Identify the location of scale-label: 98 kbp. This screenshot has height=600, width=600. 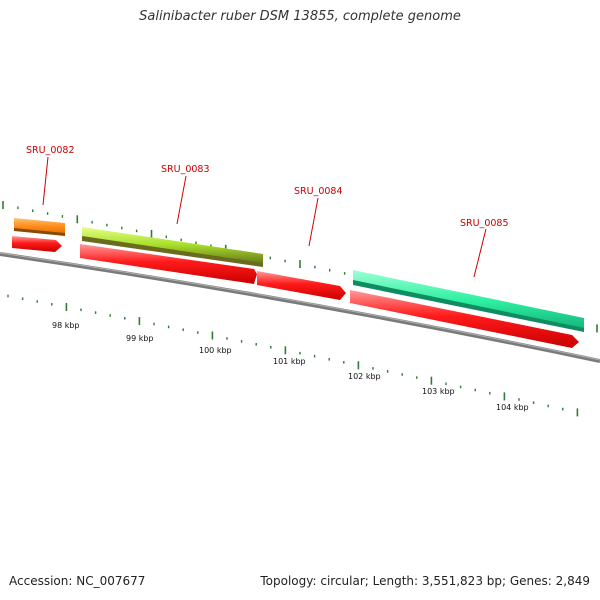
(66, 325).